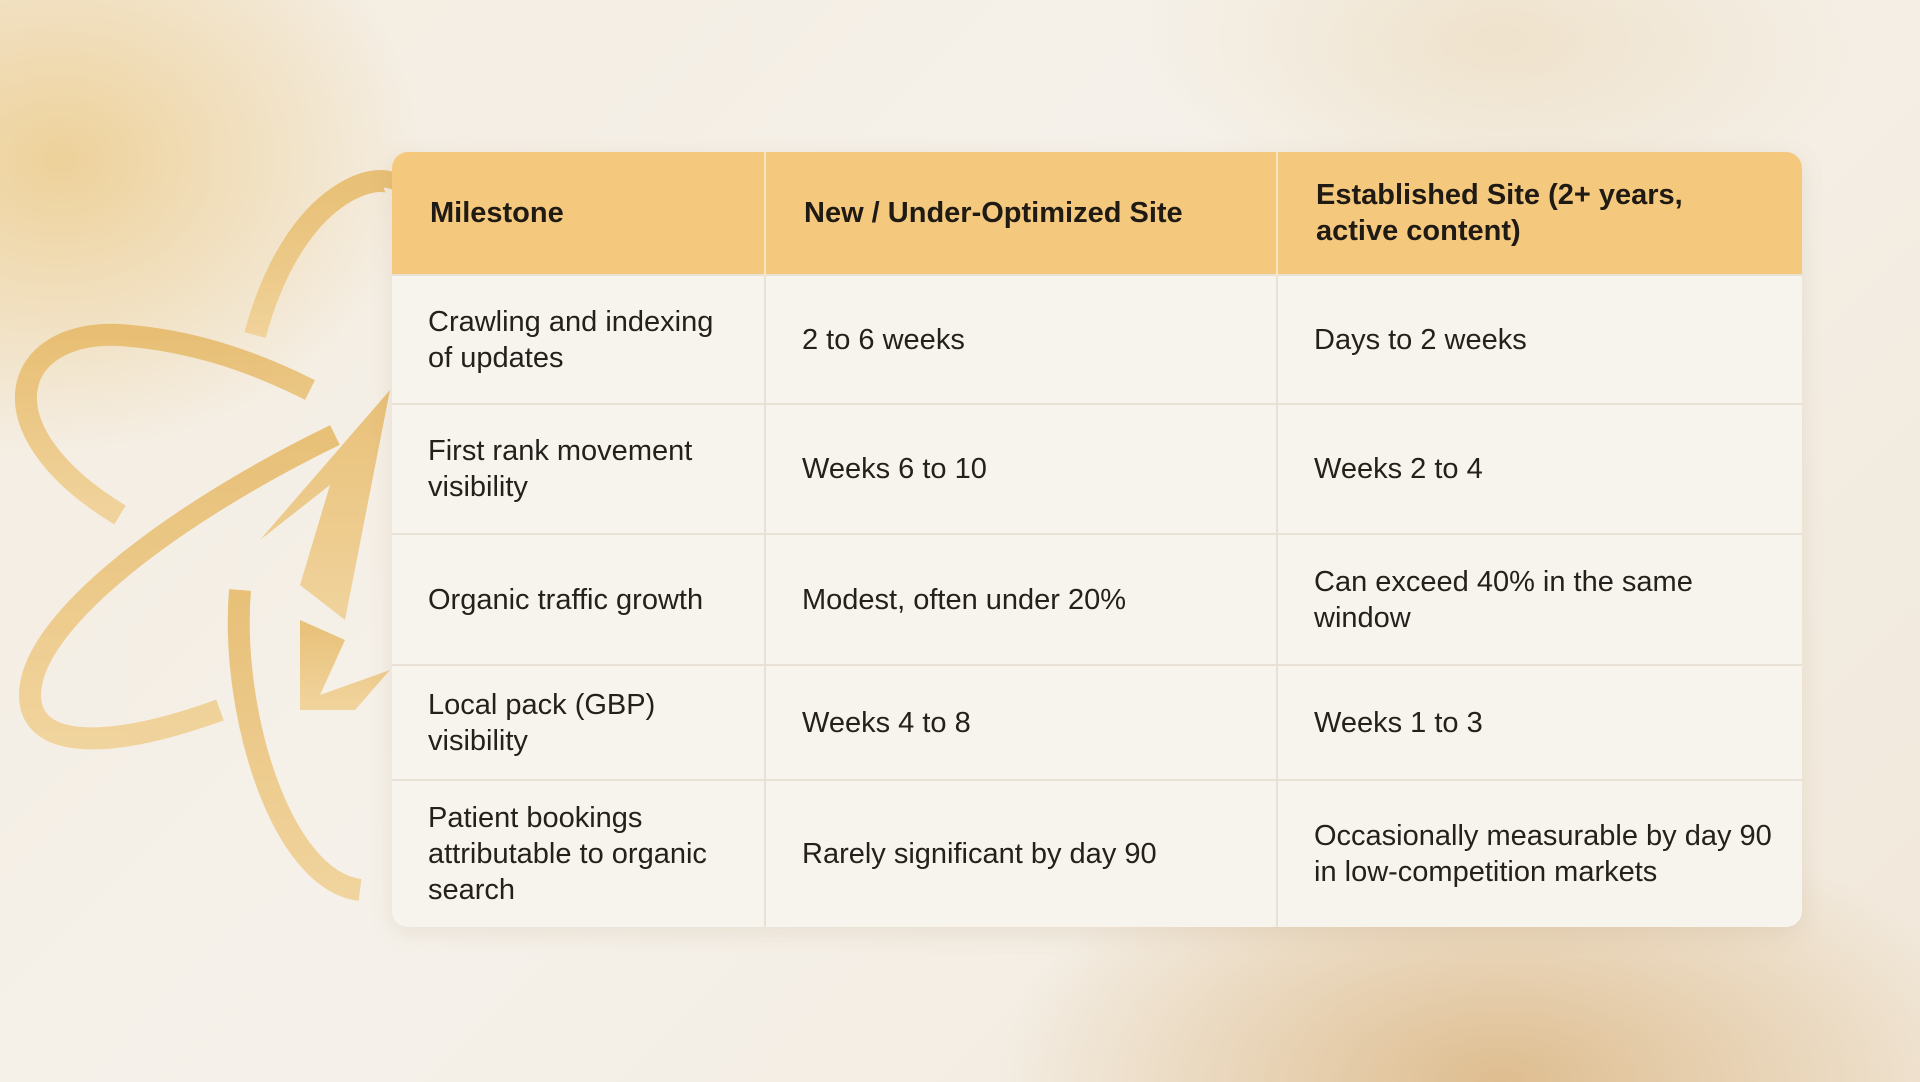 This screenshot has width=1920, height=1082. Describe the element at coordinates (1021, 722) in the screenshot. I see `new-site-cell: Weeks 4 to 8` at that location.